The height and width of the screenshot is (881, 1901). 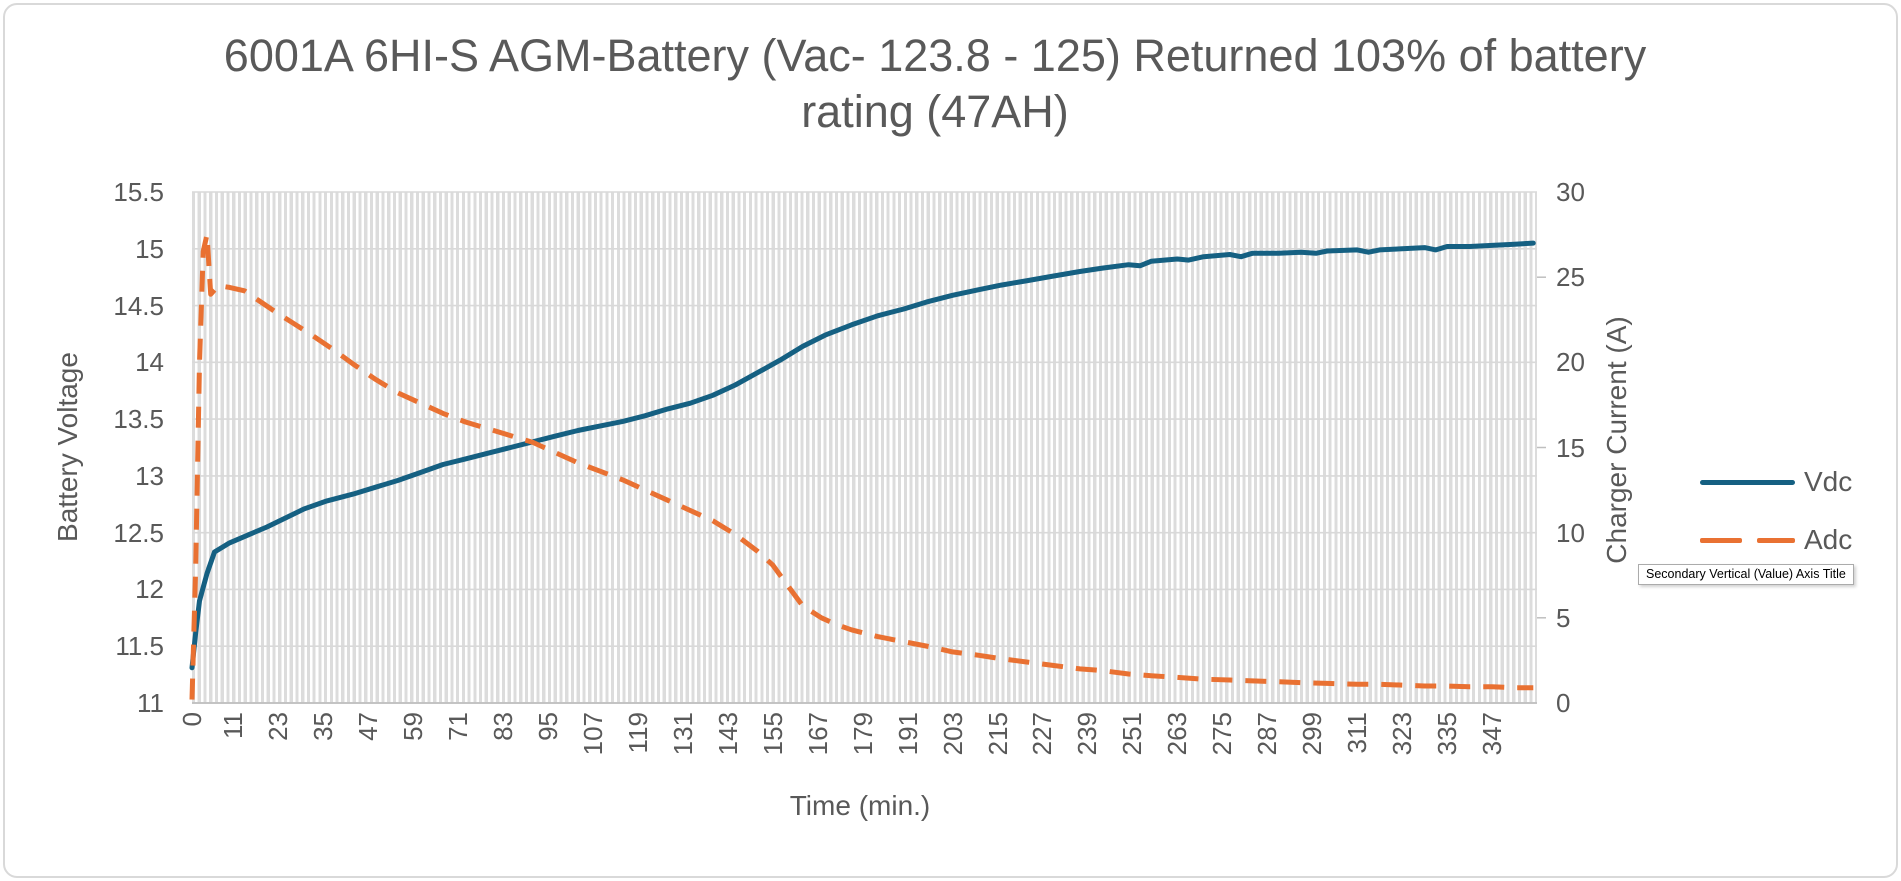 I want to click on y-left-tick-label: 12.5, so click(x=138, y=532).